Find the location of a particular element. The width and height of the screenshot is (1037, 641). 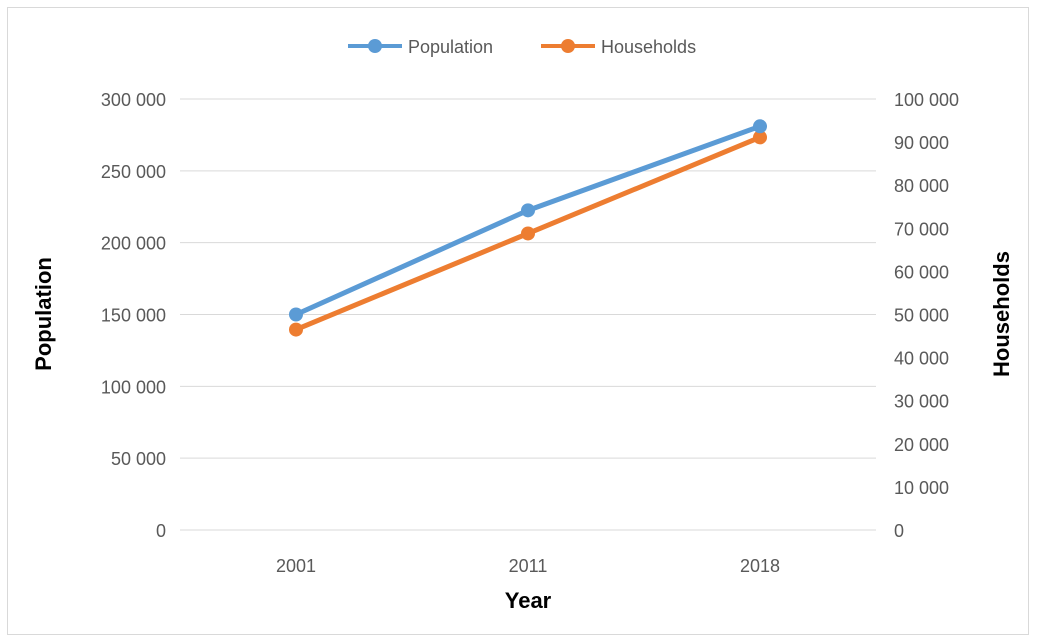

y-tick-label-right: 20 000 is located at coordinates (921, 445).